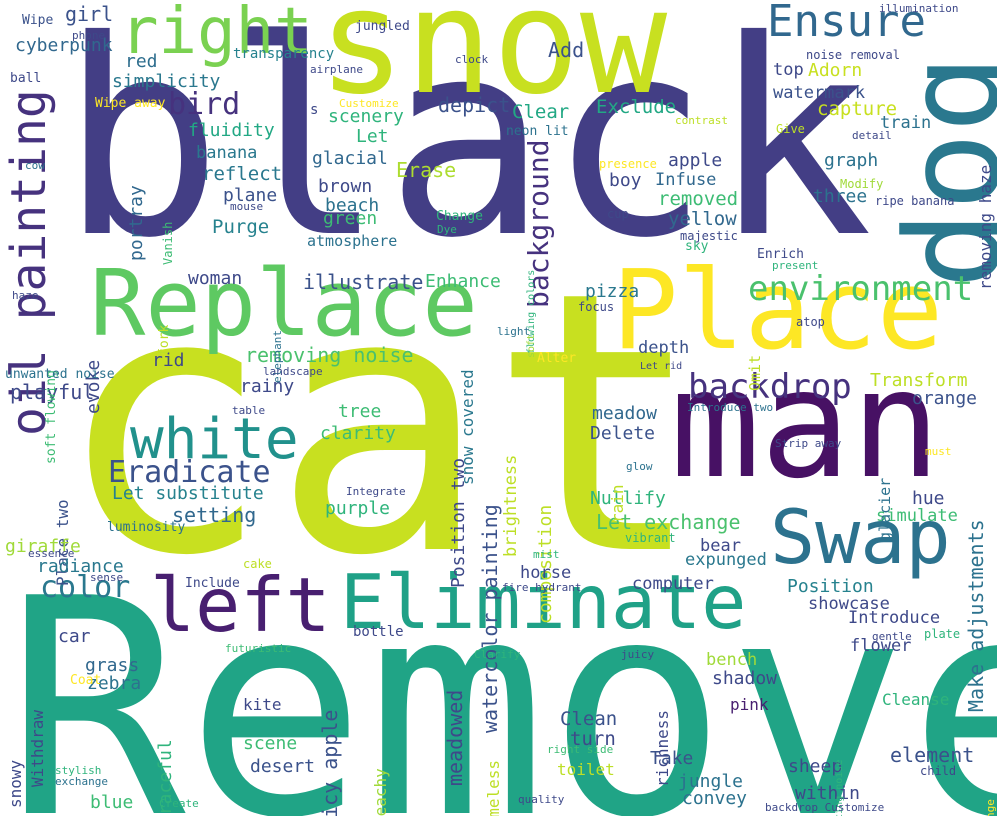 The image size is (997, 816). Describe the element at coordinates (702, 219) in the screenshot. I see `word-yellow: yellow` at that location.